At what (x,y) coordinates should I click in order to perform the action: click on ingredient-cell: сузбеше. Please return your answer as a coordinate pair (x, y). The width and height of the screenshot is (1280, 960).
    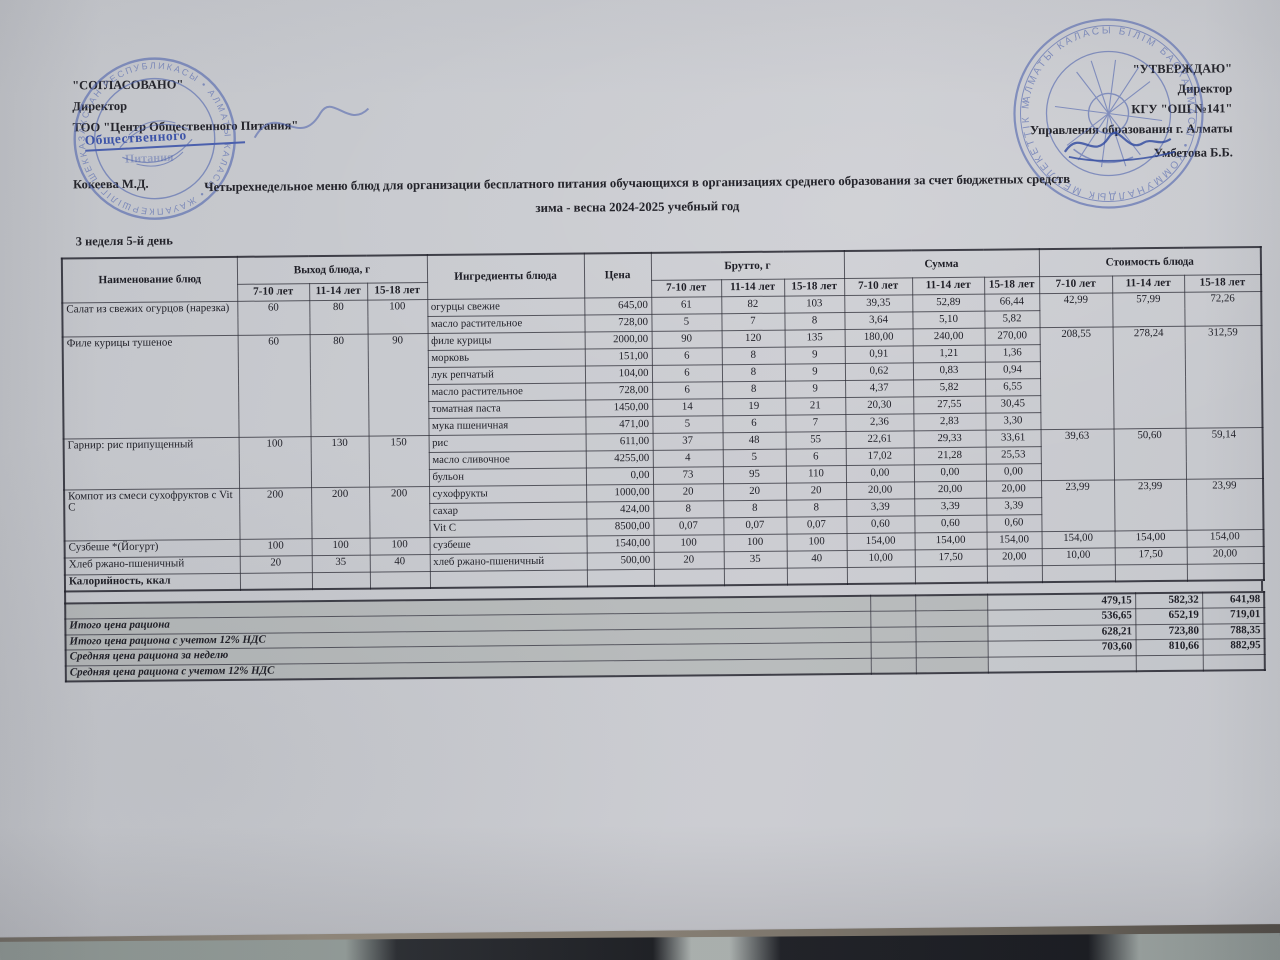
    Looking at the image, I should click on (508, 545).